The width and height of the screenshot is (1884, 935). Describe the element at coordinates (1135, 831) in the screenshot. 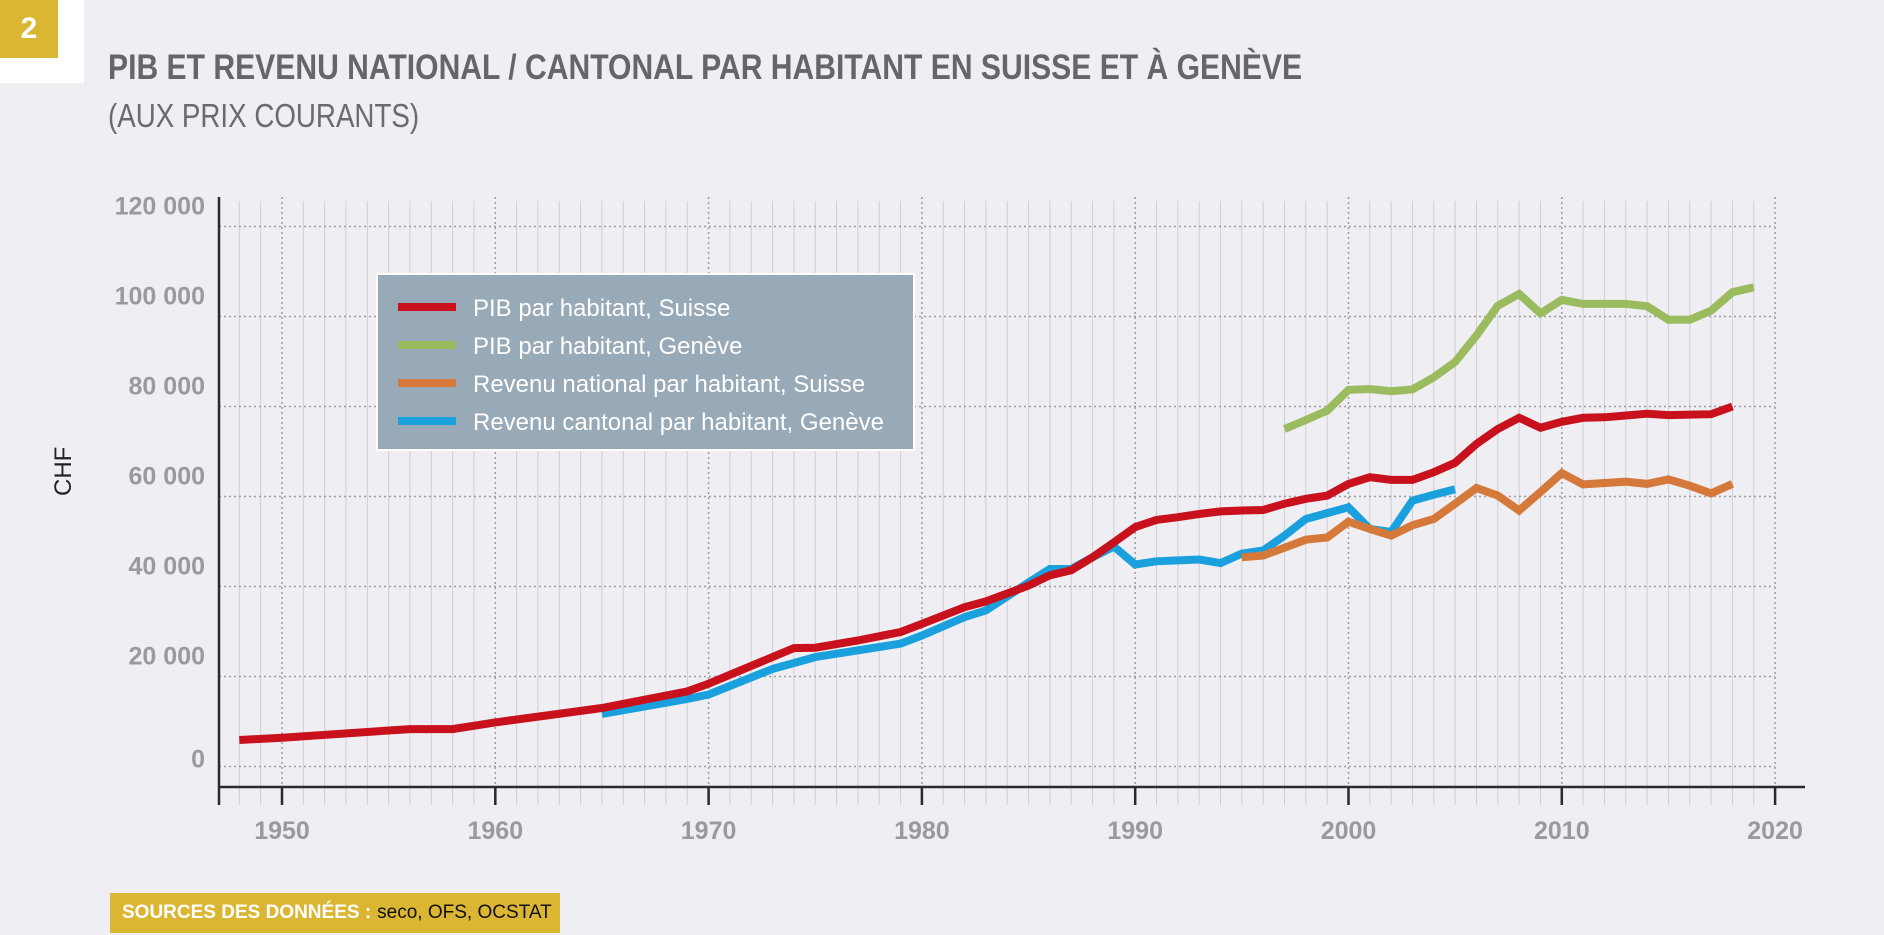

I see `x-tick-label: 1990` at that location.